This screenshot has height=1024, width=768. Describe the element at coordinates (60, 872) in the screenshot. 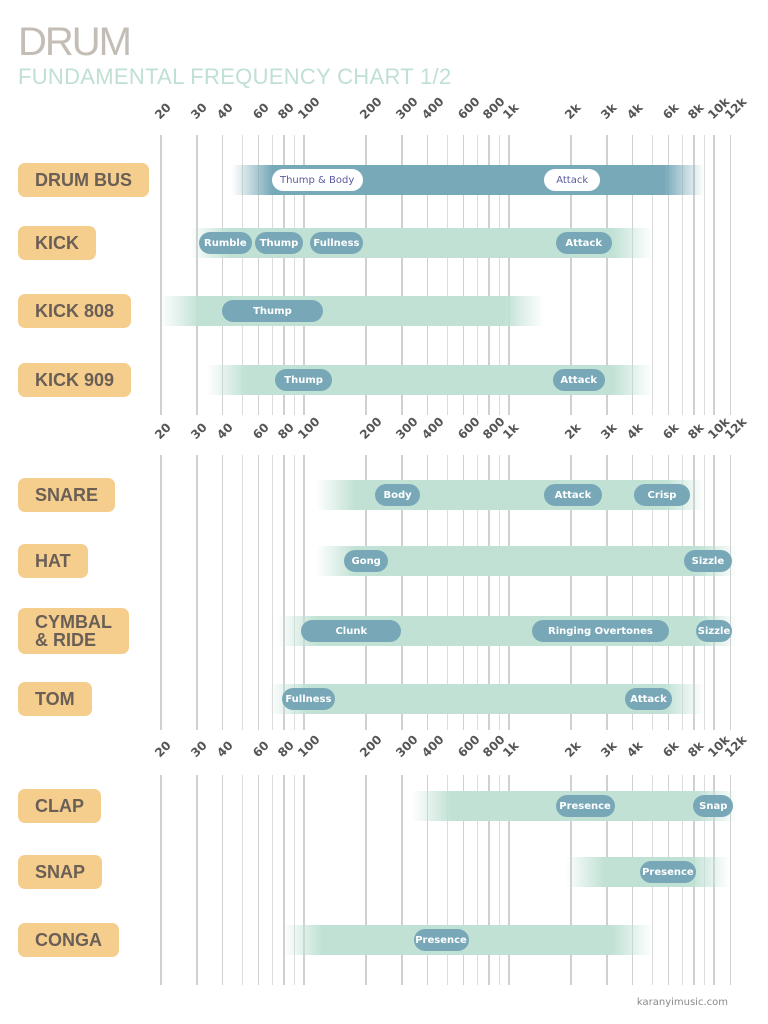

I see `instrument-label: SNAP` at that location.